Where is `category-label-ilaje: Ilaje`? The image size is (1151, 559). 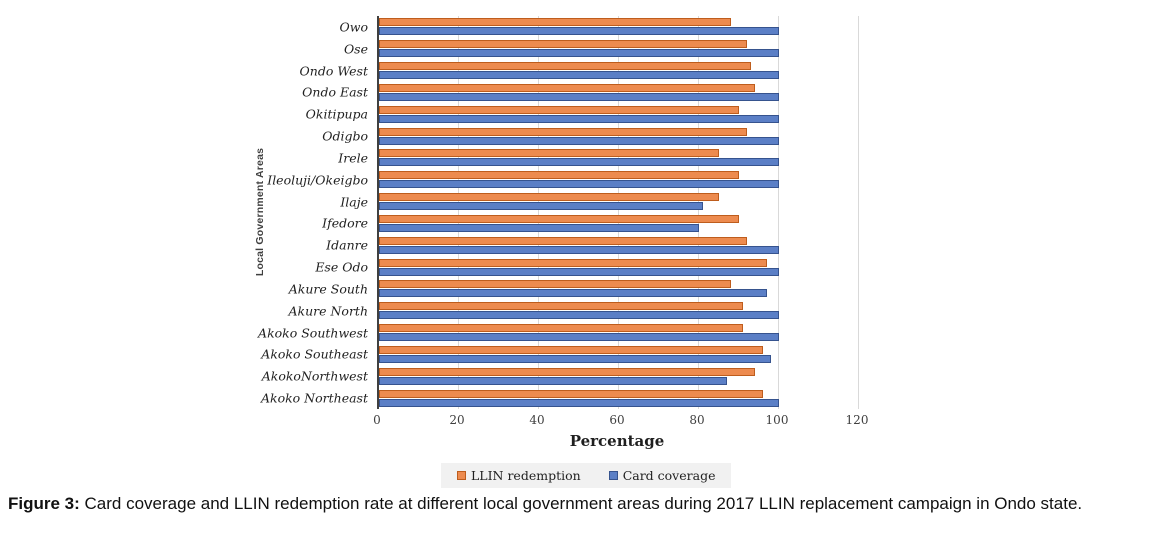 category-label-ilaje: Ilaje is located at coordinates (354, 202).